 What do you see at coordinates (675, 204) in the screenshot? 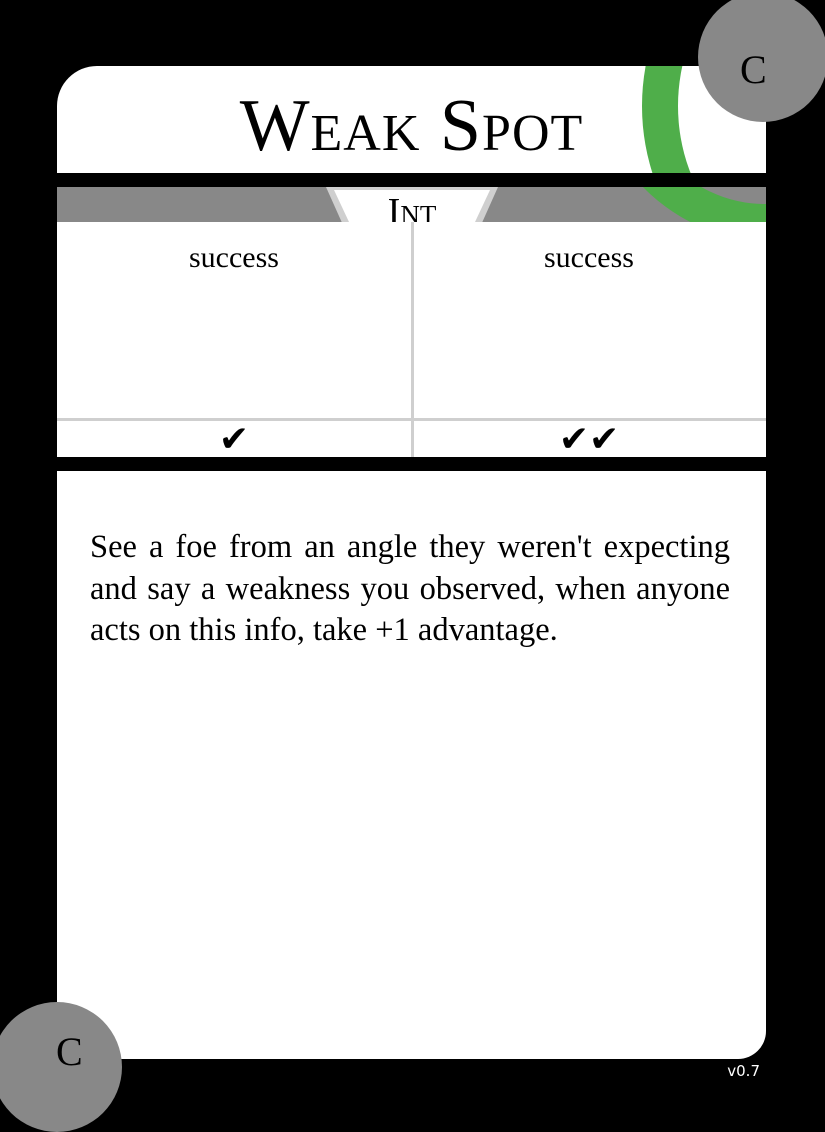
I see `accent-arc-lower` at bounding box center [675, 204].